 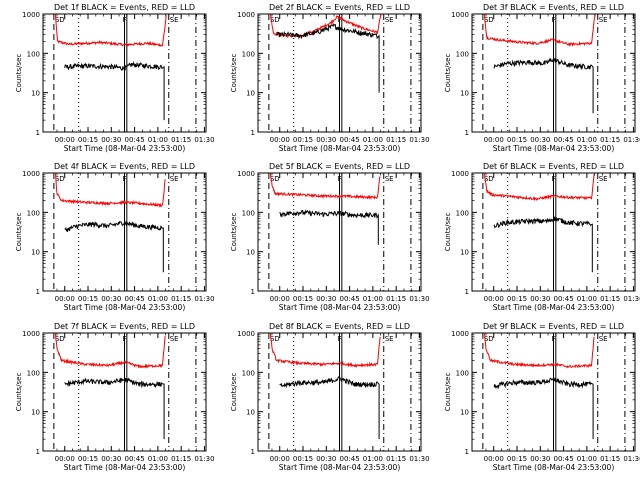 I want to click on panel-title: Det 3f BLACK = Events, RED = LLD, so click(x=553, y=7).